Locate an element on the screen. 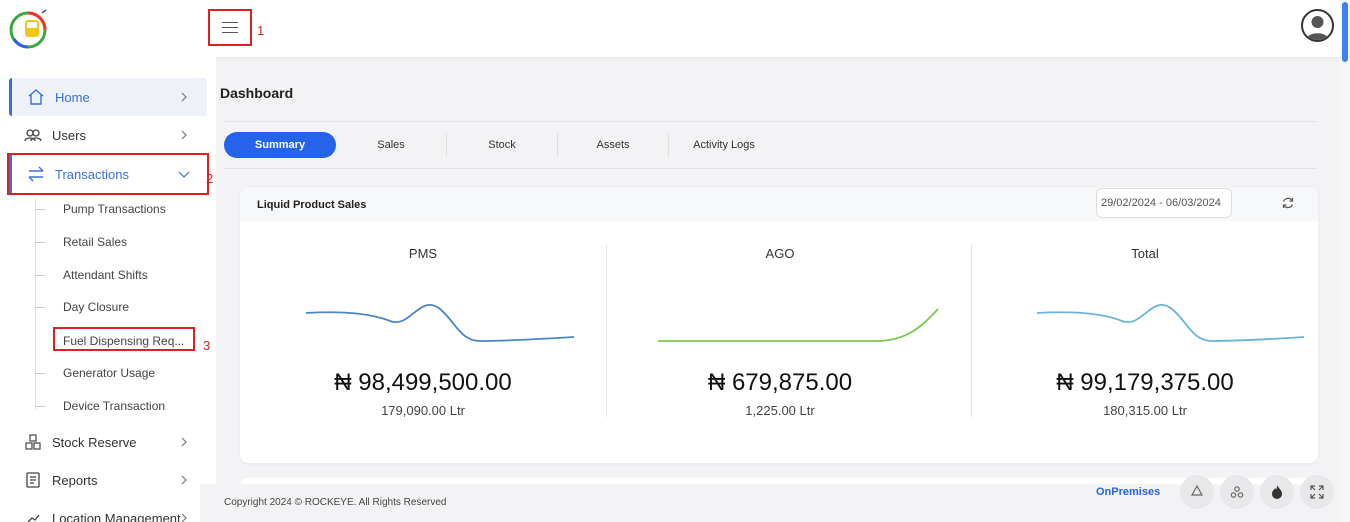  sidebar-item-transactions: Transactions is located at coordinates (108, 174).